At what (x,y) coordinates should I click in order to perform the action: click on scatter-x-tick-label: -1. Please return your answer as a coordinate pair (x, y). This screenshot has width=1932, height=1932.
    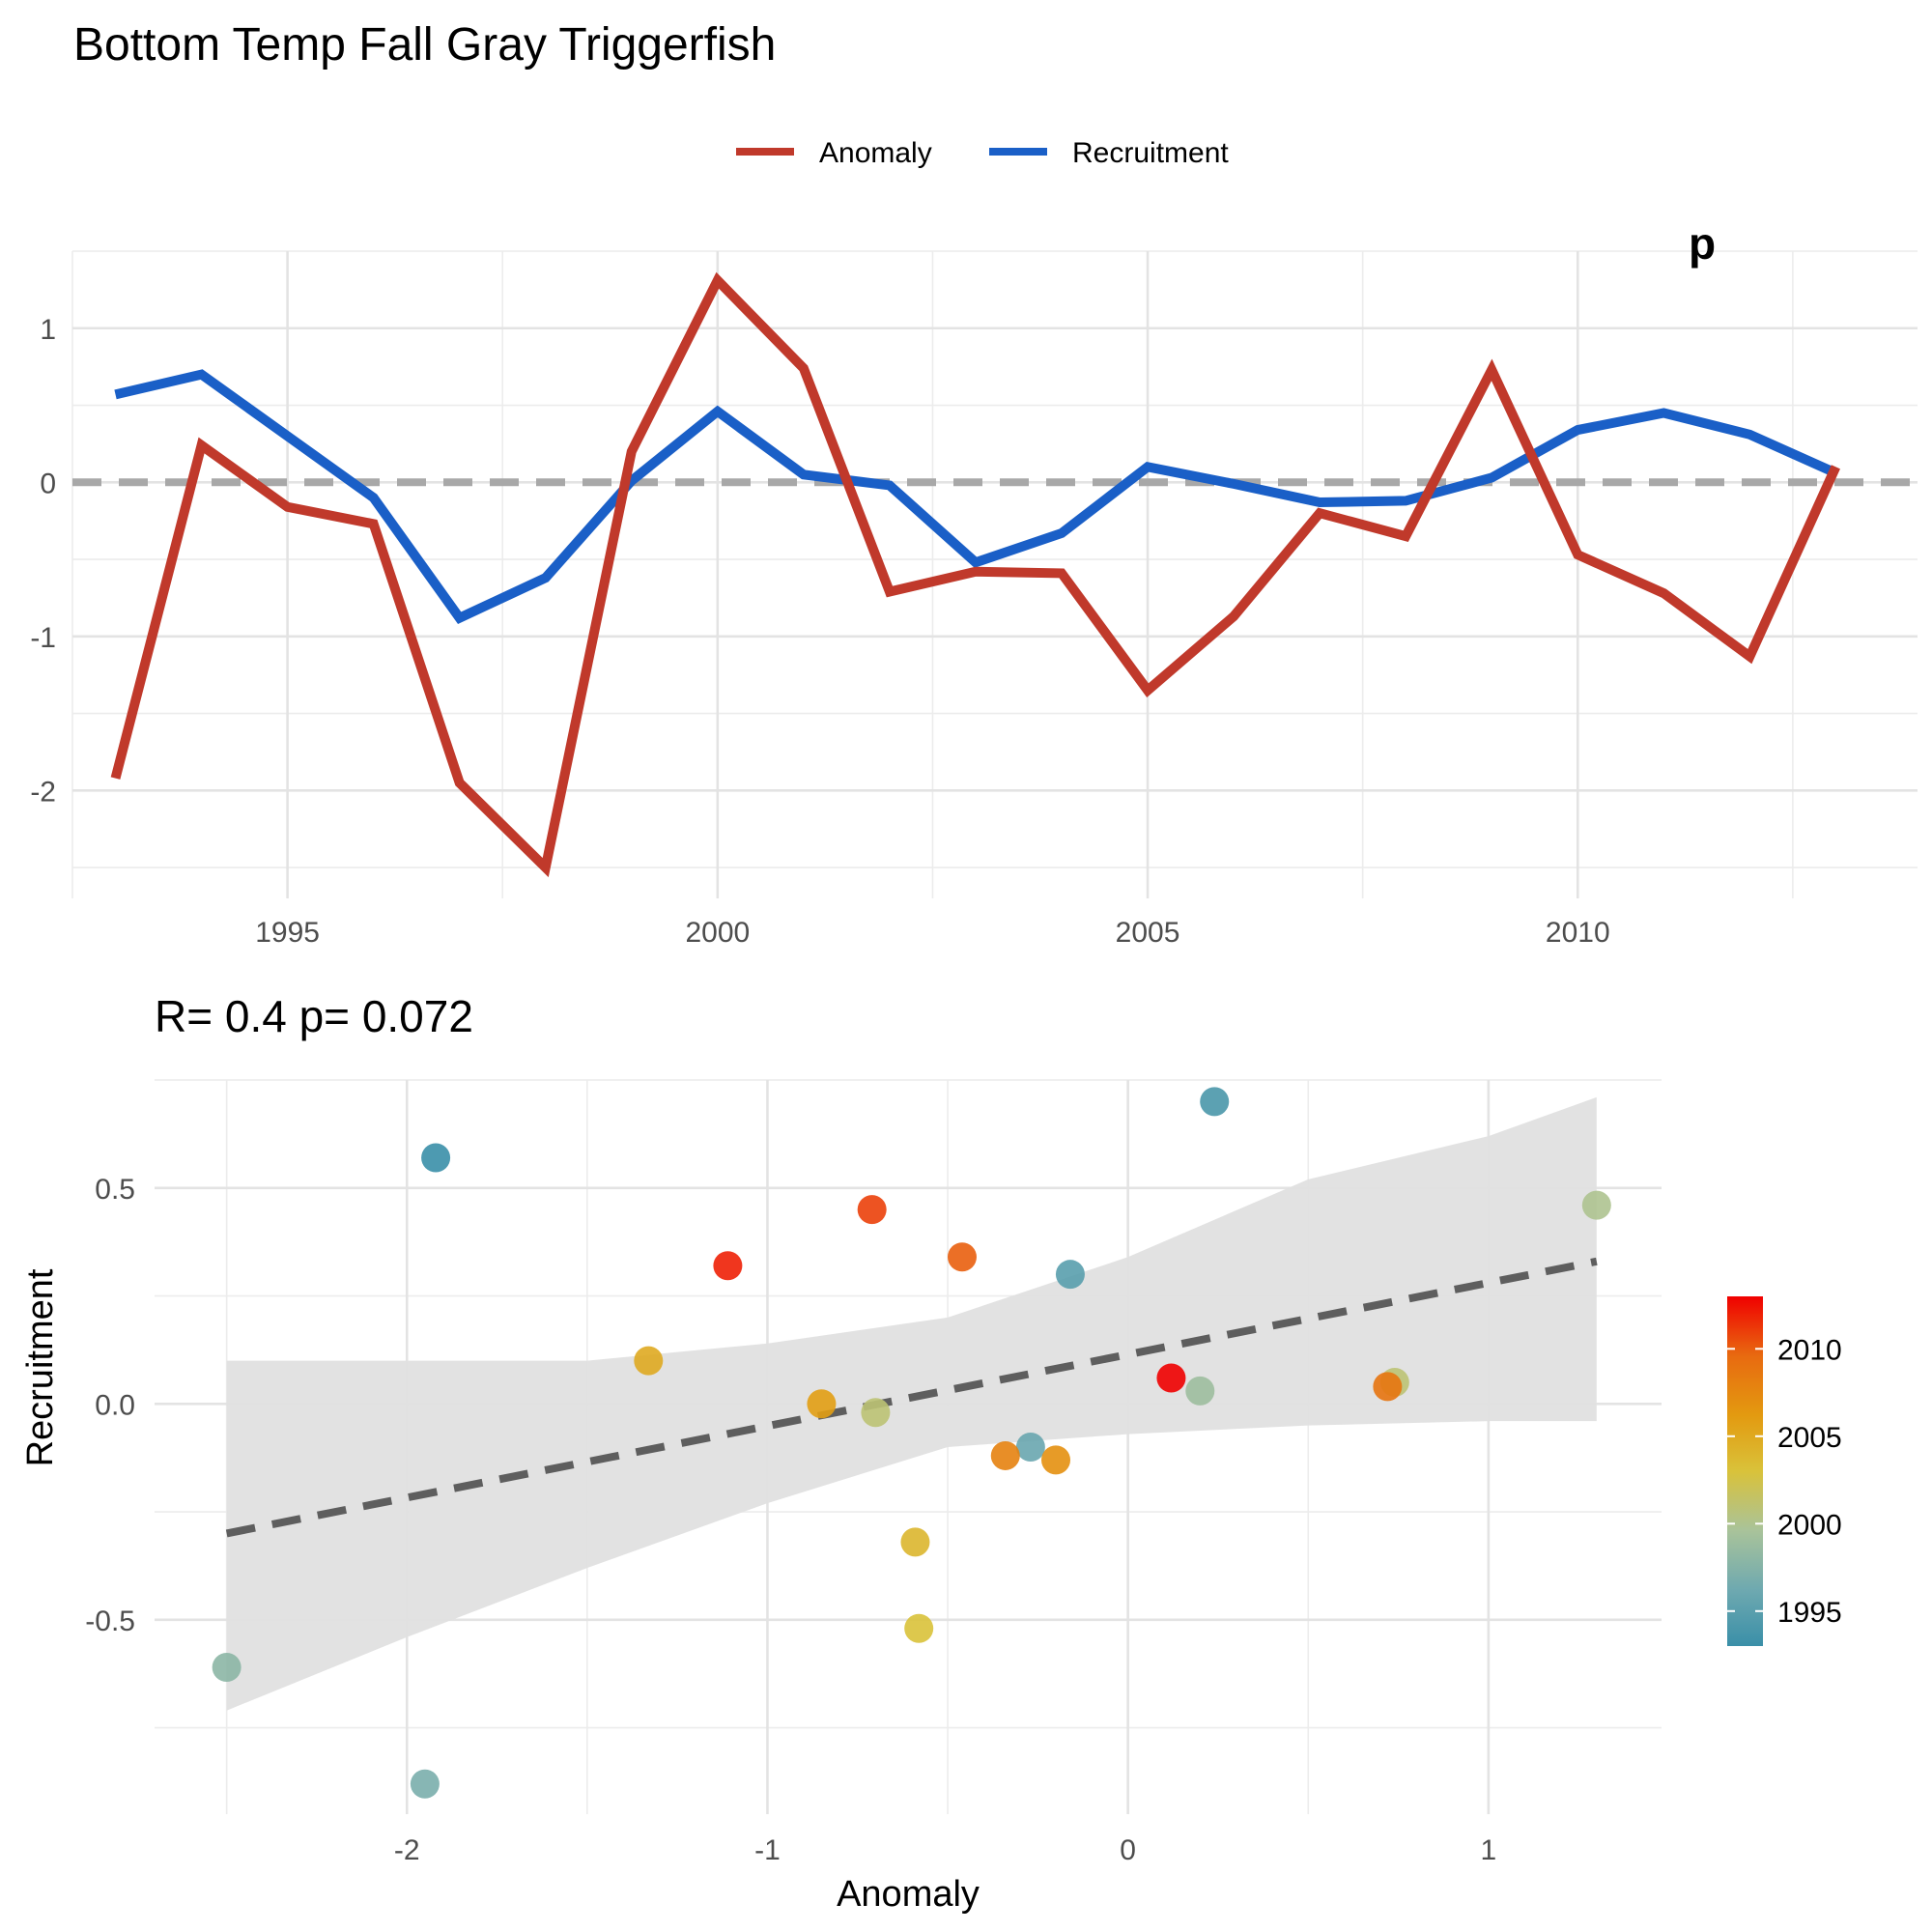
    Looking at the image, I should click on (767, 1850).